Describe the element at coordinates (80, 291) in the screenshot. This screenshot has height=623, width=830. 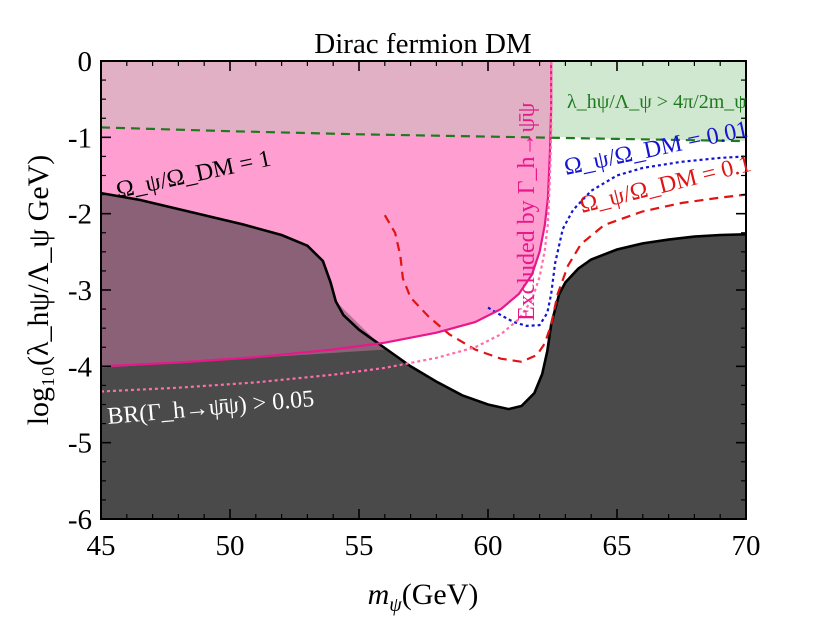
I see `y-tick-label: -3` at that location.